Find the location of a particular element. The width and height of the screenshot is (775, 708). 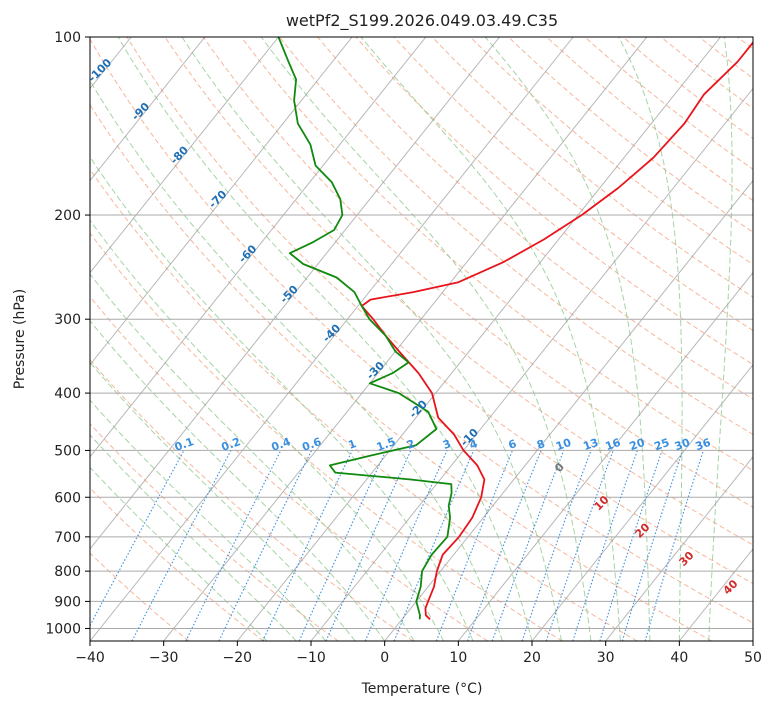

x-tick-label: 20 is located at coordinates (532, 658).